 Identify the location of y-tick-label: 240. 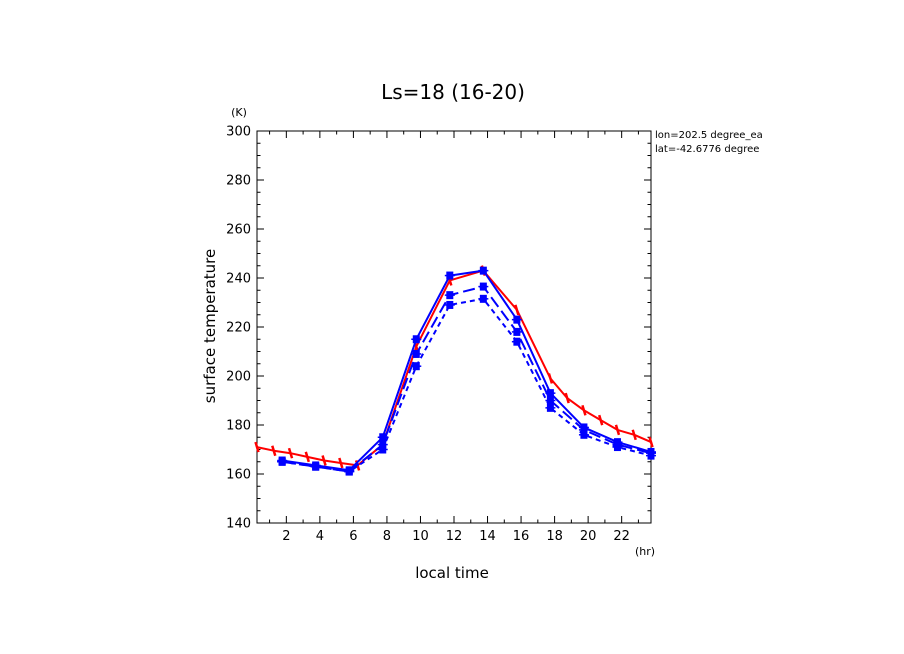
(238, 279).